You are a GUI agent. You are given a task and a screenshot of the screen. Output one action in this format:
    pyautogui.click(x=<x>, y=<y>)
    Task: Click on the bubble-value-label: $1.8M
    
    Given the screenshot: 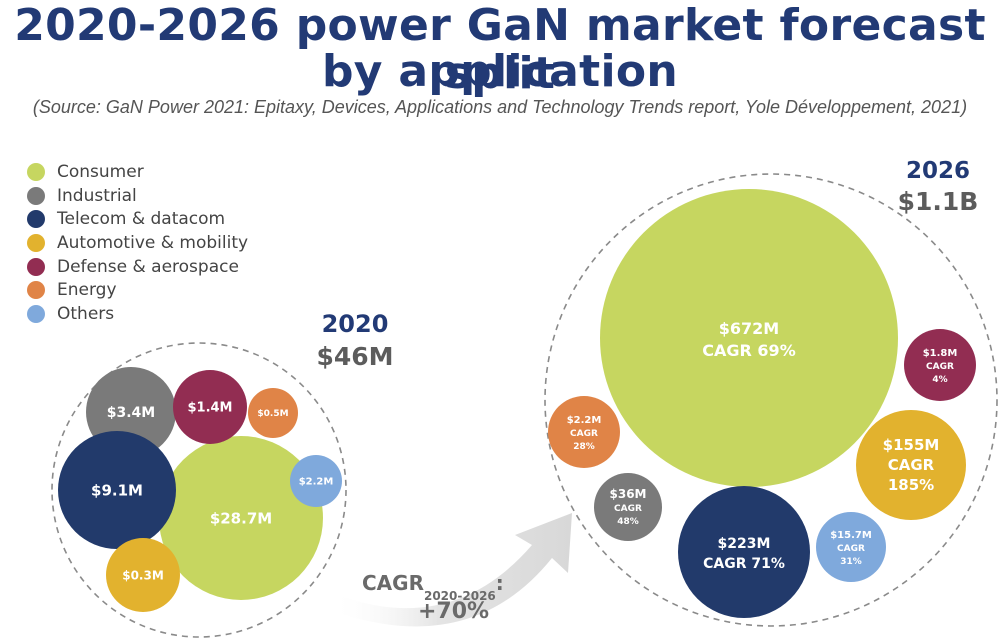 What is the action you would take?
    pyautogui.click(x=940, y=353)
    